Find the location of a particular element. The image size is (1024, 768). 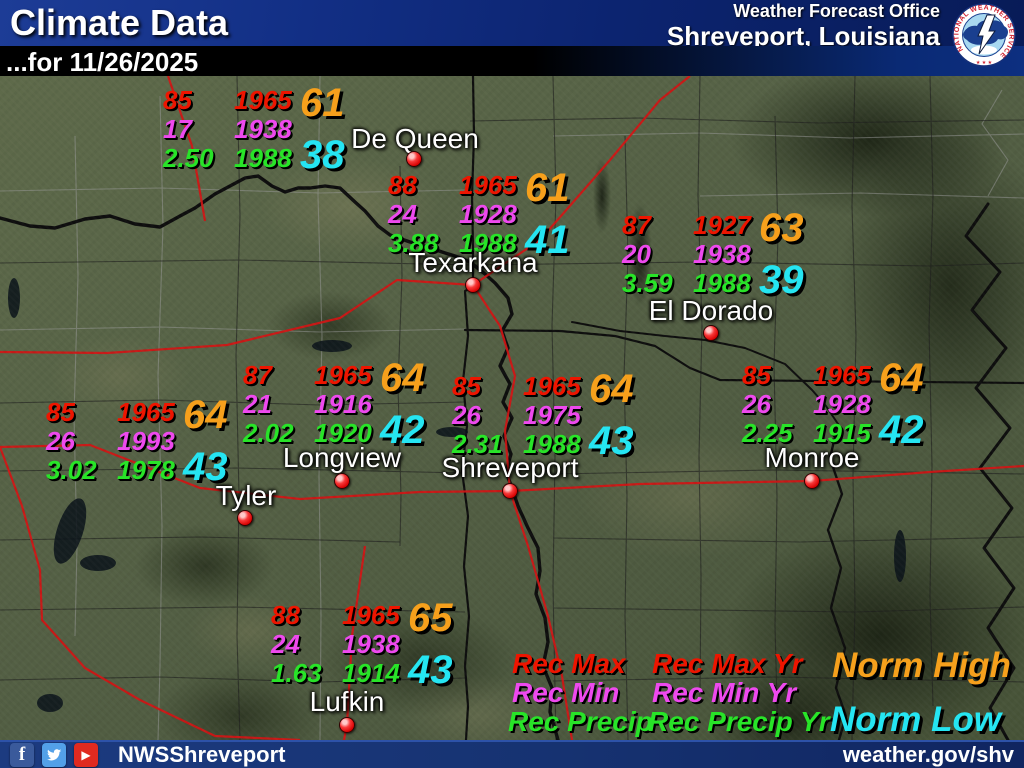

footer-bar: f ▶ NWSShreveport weather.gov/shv is located at coordinates (512, 754).